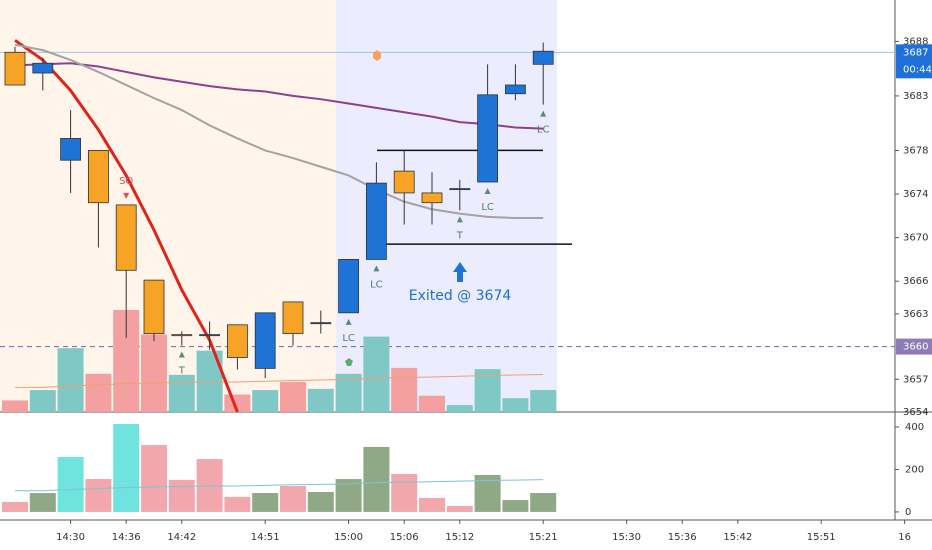 This screenshot has height=550, width=932. What do you see at coordinates (915, 238) in the screenshot?
I see `y-tick-label: 3670` at bounding box center [915, 238].